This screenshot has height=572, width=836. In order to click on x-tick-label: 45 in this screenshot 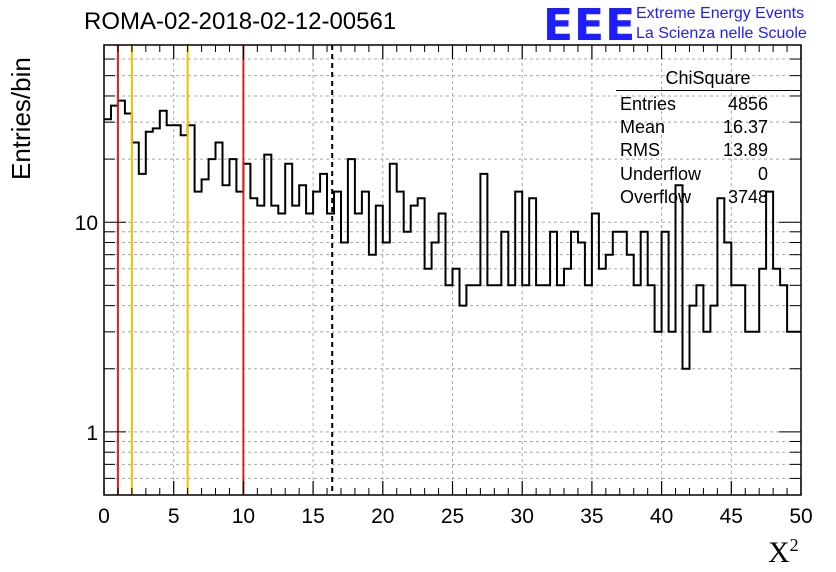, I will do `click(731, 516)`.